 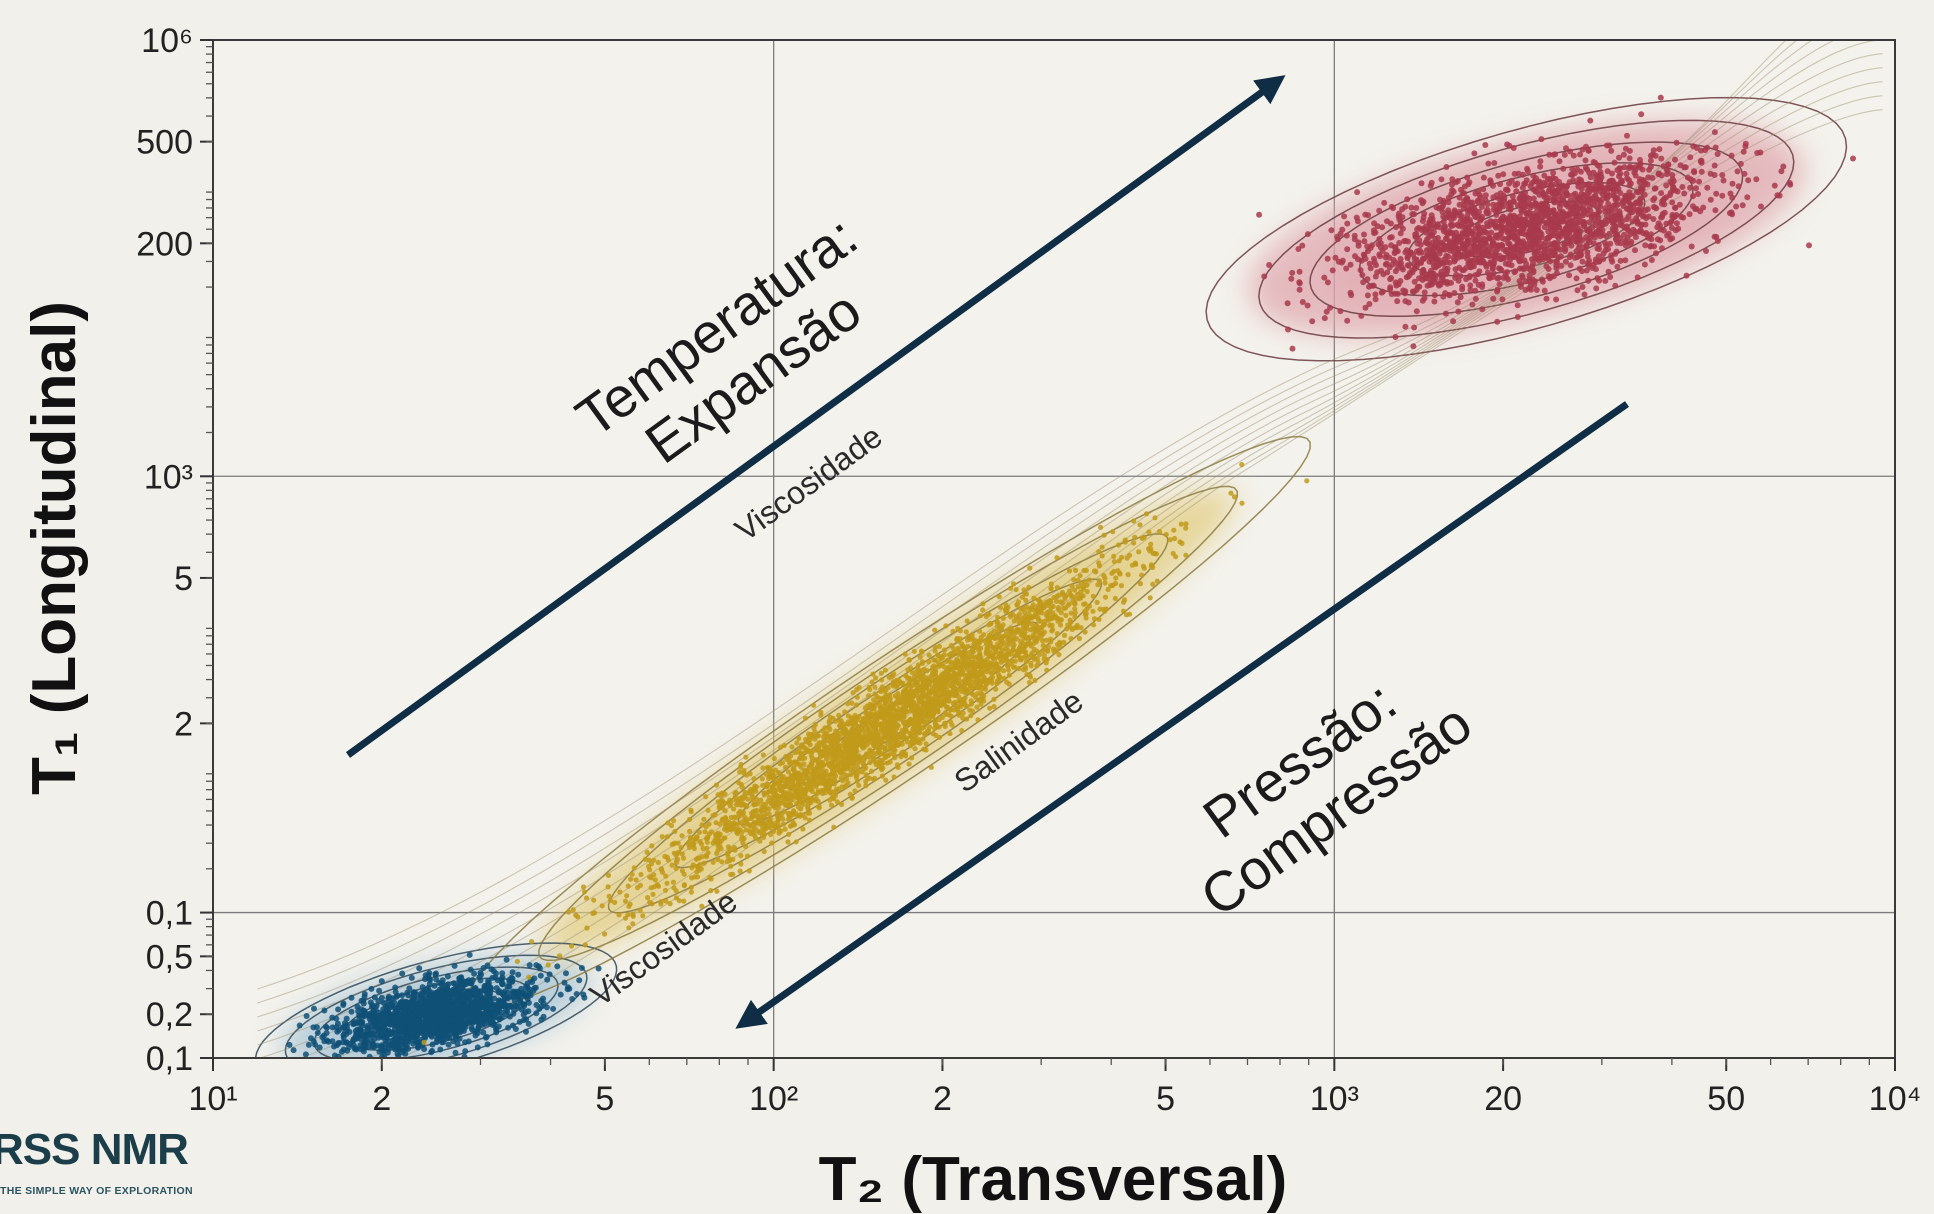 What do you see at coordinates (888, 723) in the screenshot?
I see `density-contour` at bounding box center [888, 723].